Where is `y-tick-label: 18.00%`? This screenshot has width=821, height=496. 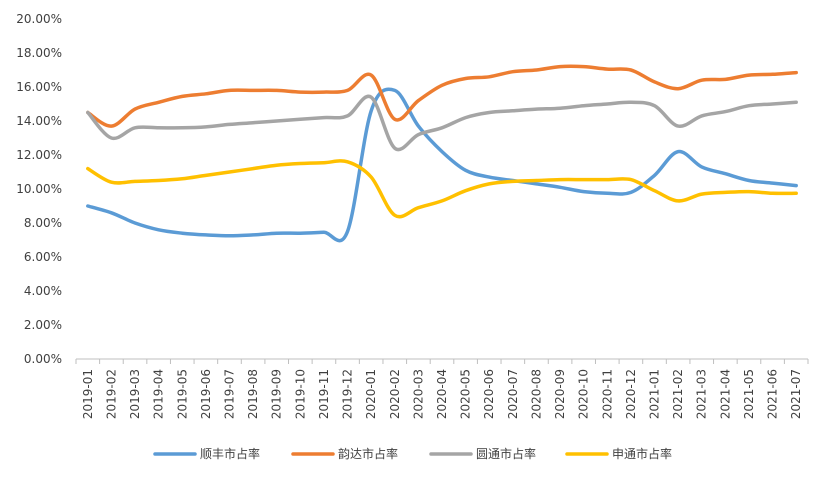
y-tick-label: 18.00% is located at coordinates (39, 53).